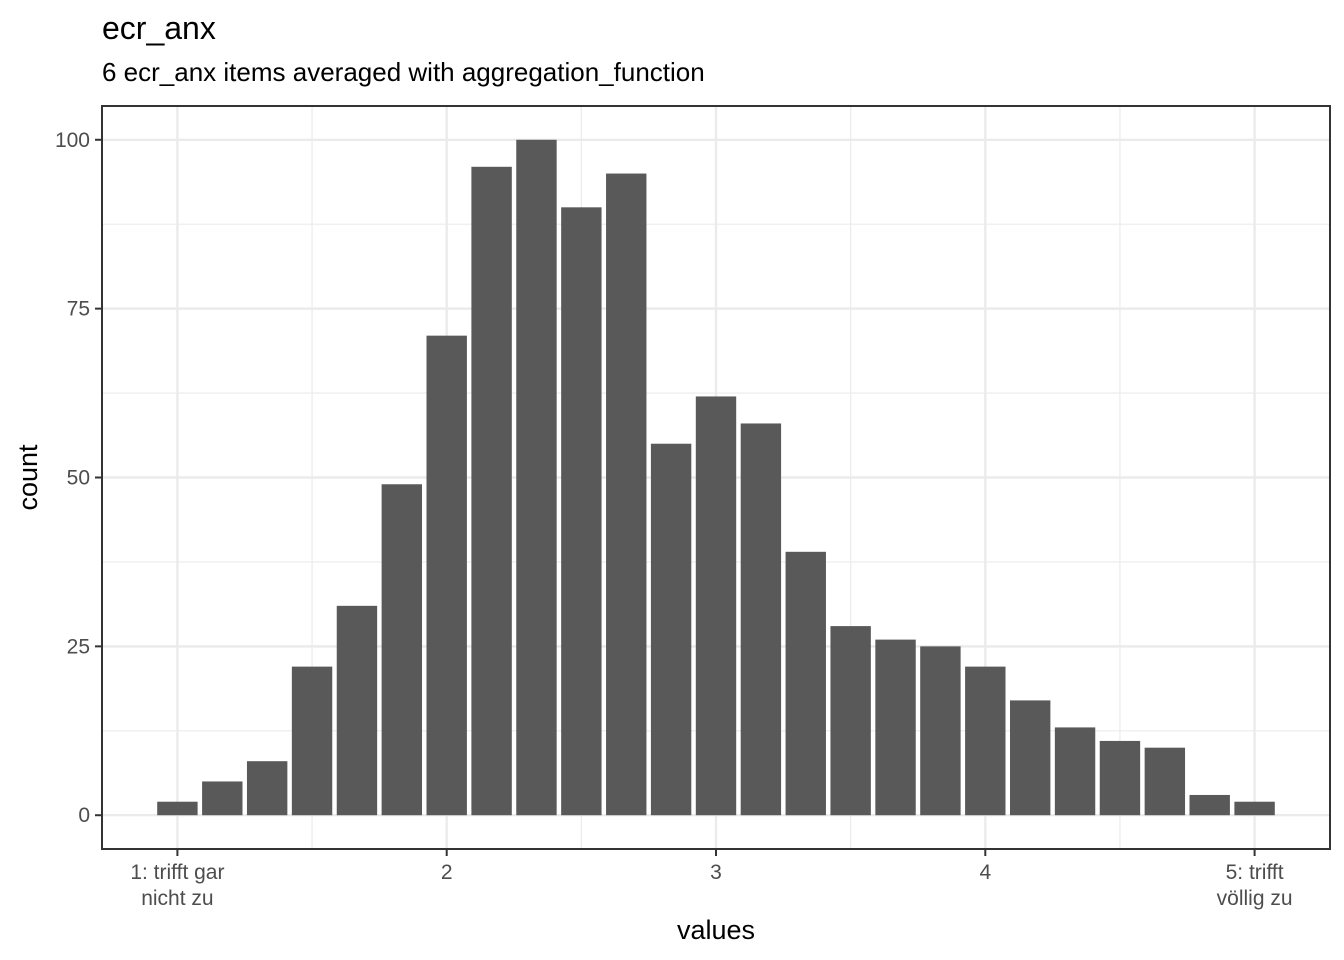 The width and height of the screenshot is (1344, 960). What do you see at coordinates (1255, 885) in the screenshot?
I see `x-tick-label: 5: trifft völlig zu` at bounding box center [1255, 885].